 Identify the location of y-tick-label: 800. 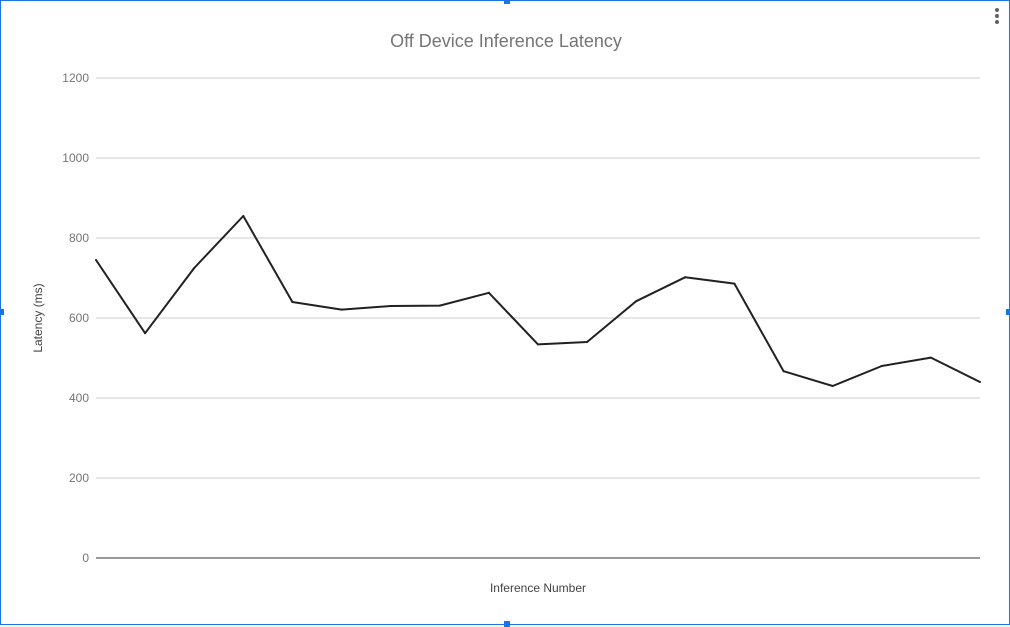
(79, 238).